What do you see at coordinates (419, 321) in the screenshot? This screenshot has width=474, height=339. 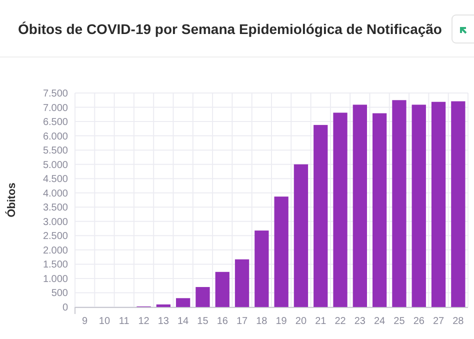 I see `x-tick-label: 26` at bounding box center [419, 321].